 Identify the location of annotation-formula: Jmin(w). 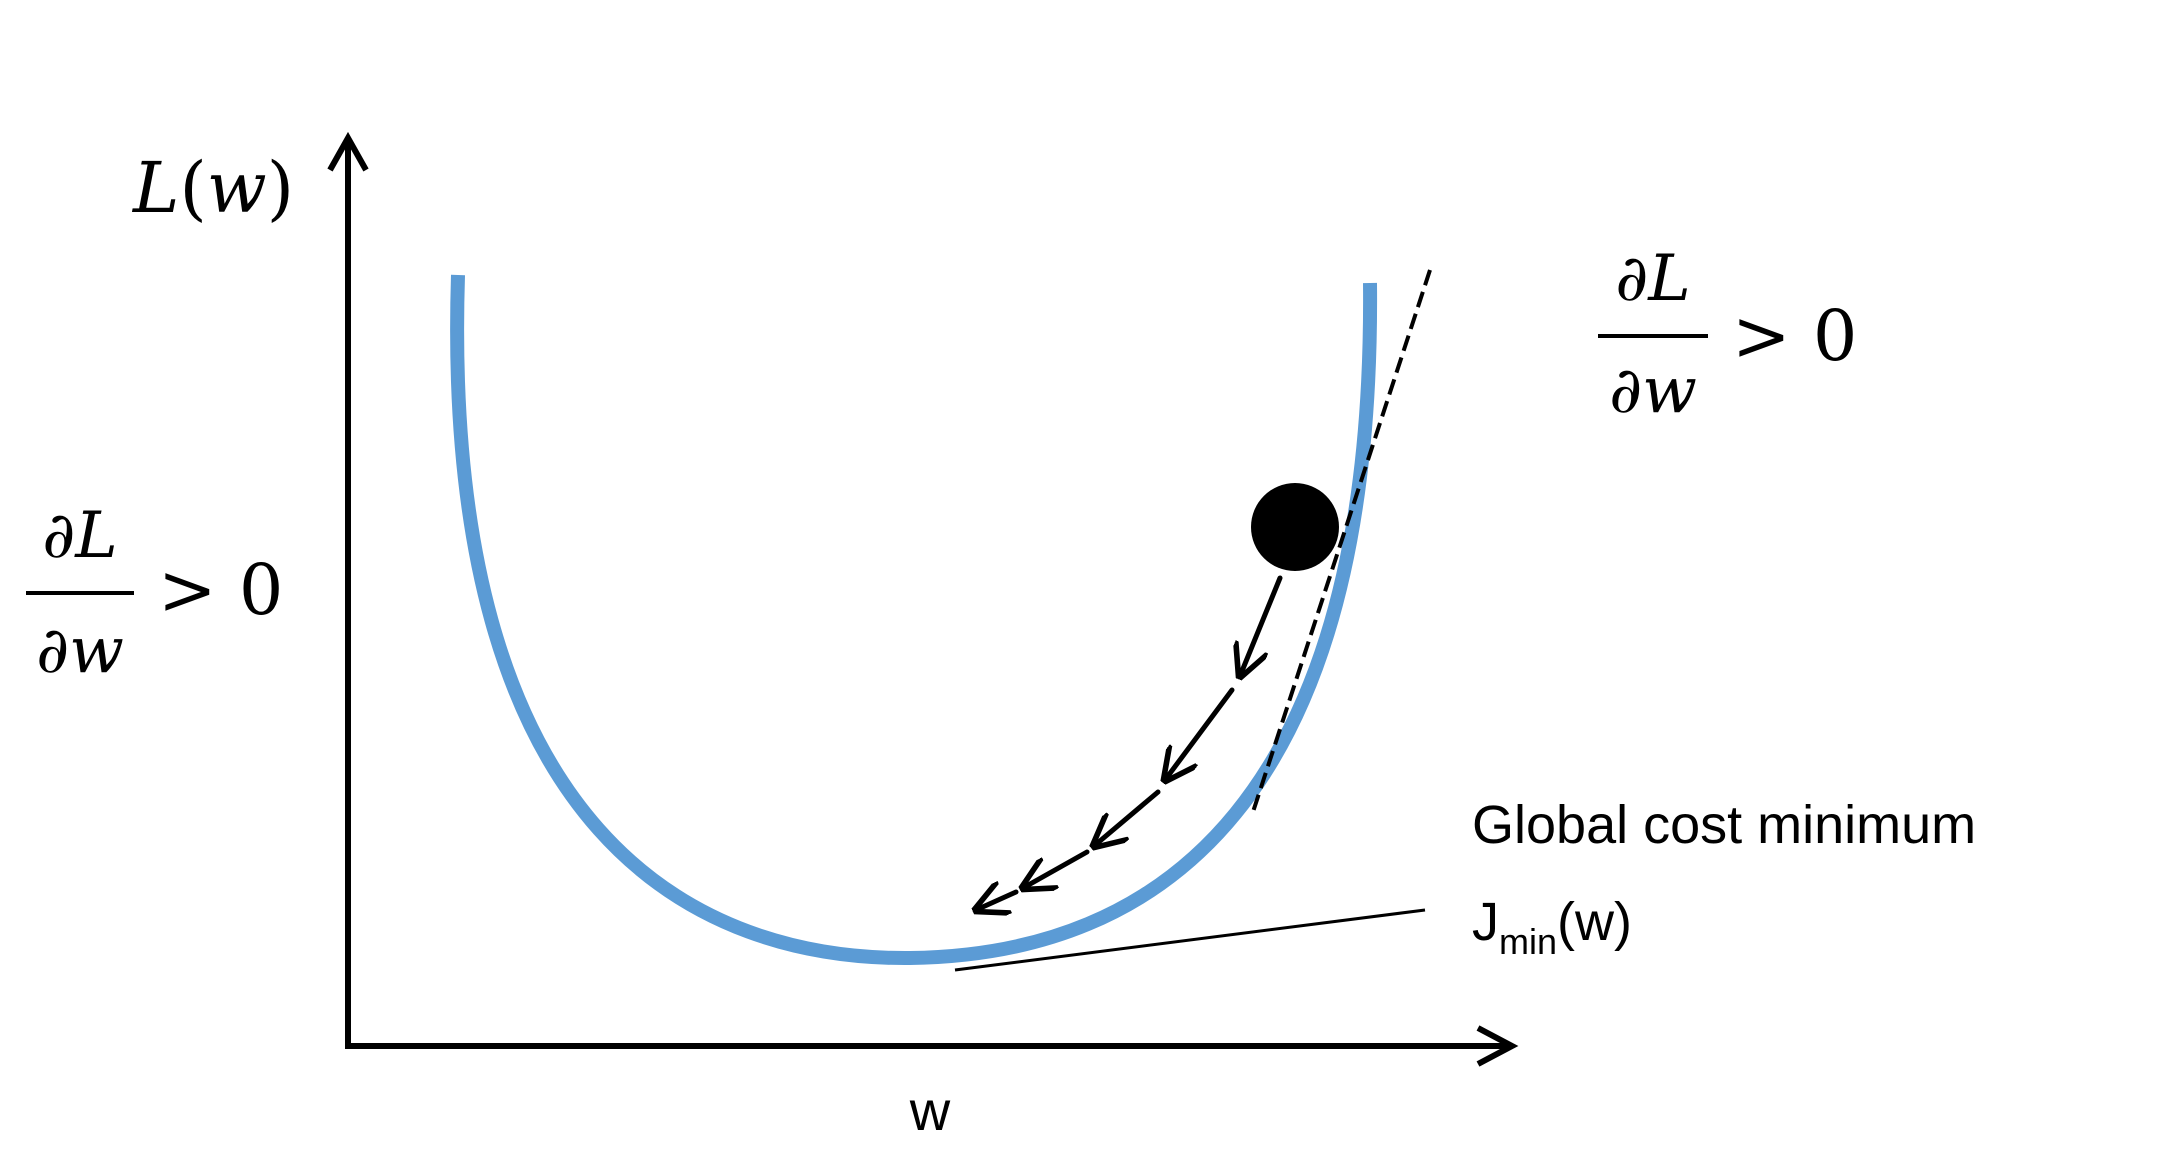
(1552, 927).